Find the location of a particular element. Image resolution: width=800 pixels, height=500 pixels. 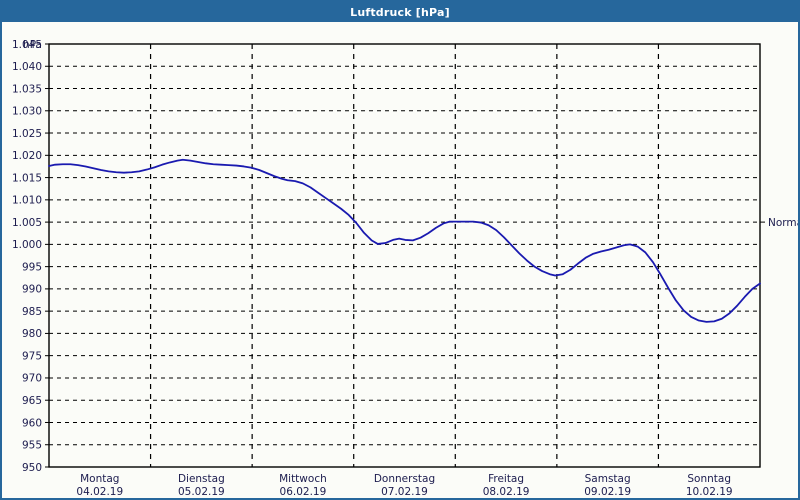

y-tick-label: 1.045 is located at coordinates (27, 45).